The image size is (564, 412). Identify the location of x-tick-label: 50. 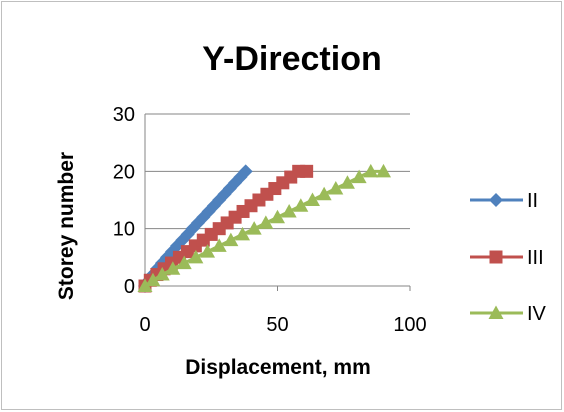
(277, 325).